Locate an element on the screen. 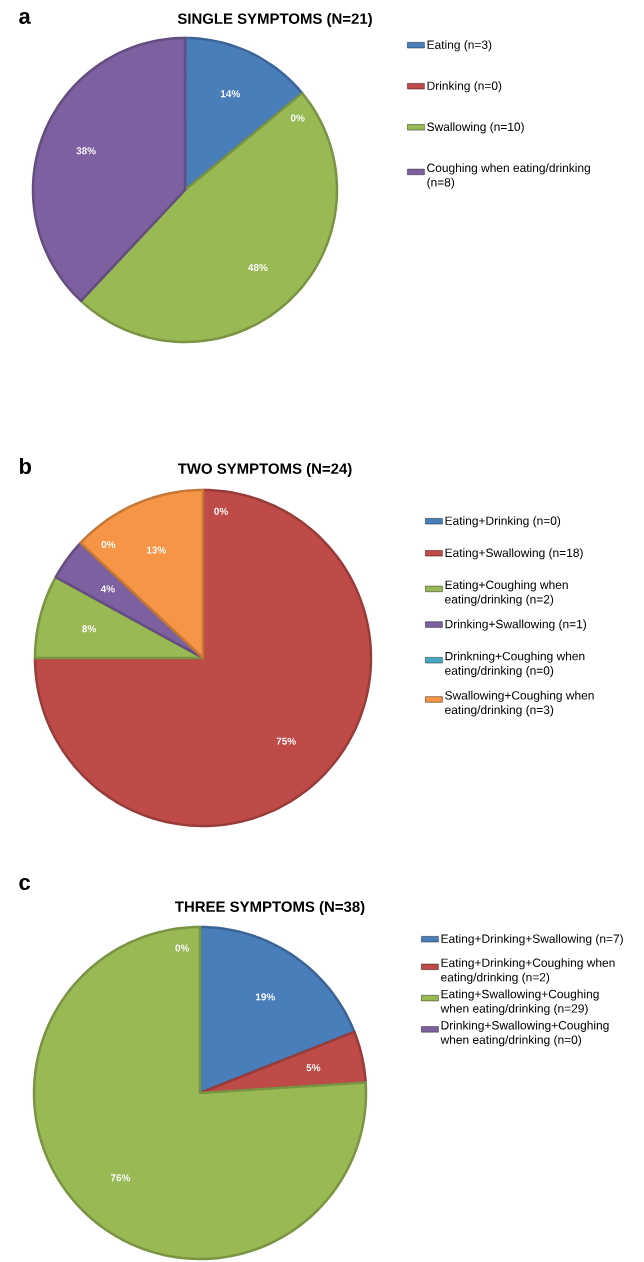 The height and width of the screenshot is (1262, 644). legend-label: Eating+Drinking+Coughing when eating/drinking (n=2) is located at coordinates (528, 971).